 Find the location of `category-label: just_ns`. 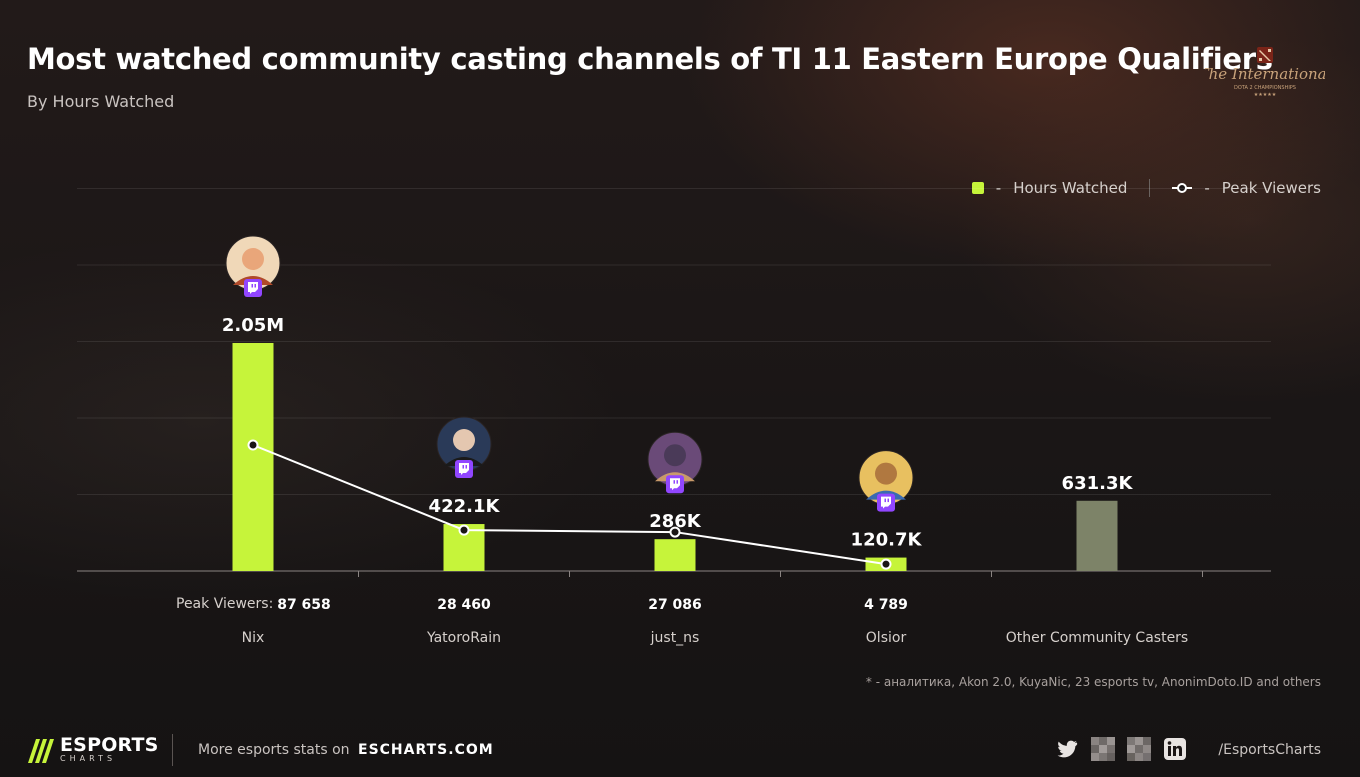

category-label: just_ns is located at coordinates (675, 638).